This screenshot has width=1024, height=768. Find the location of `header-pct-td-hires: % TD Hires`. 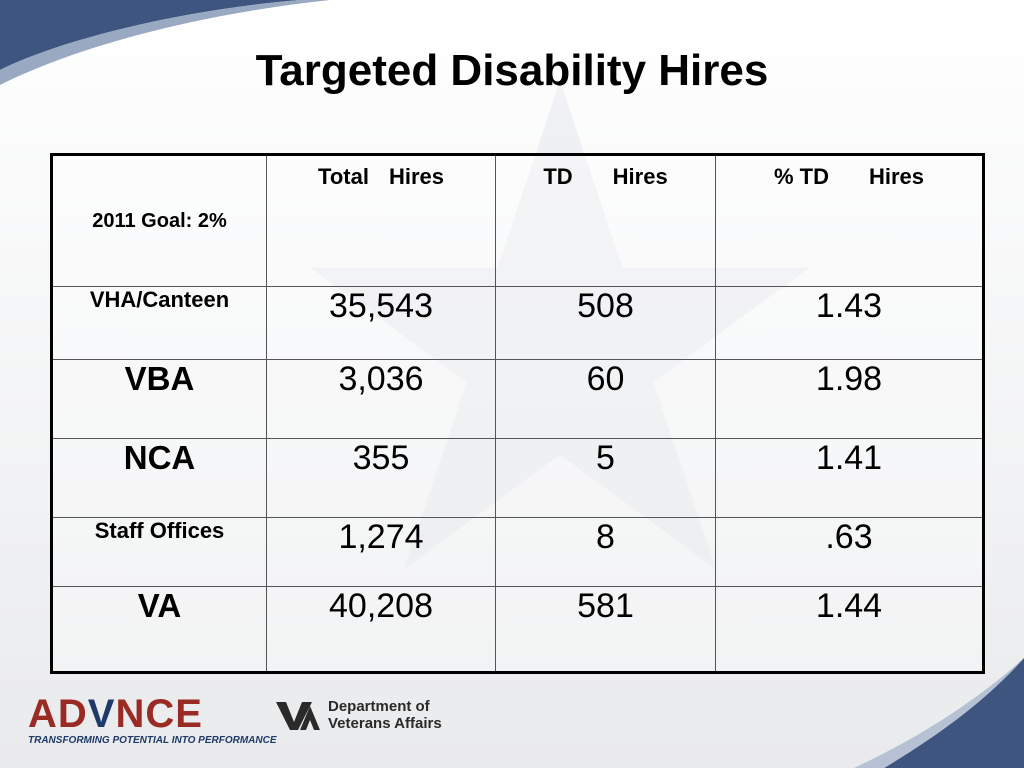

header-pct-td-hires: % TD Hires is located at coordinates (849, 220).